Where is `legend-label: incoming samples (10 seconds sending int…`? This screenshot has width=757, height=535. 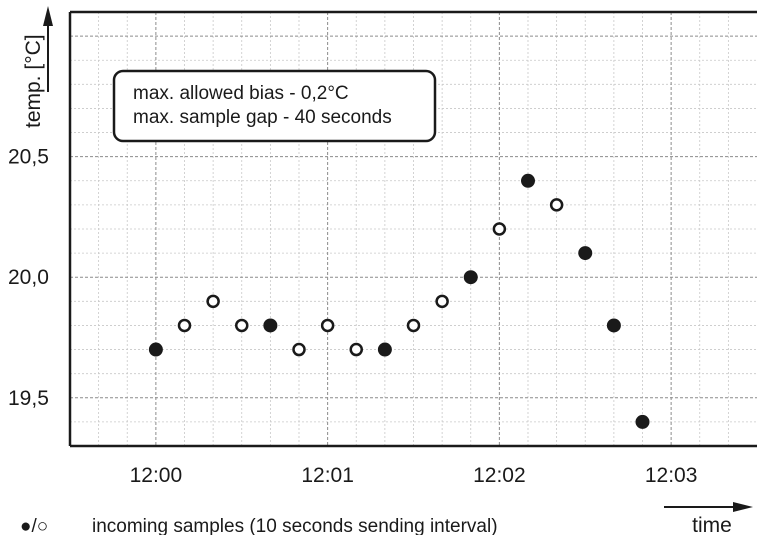
legend-label: incoming samples (10 seconds sending int… is located at coordinates (295, 525).